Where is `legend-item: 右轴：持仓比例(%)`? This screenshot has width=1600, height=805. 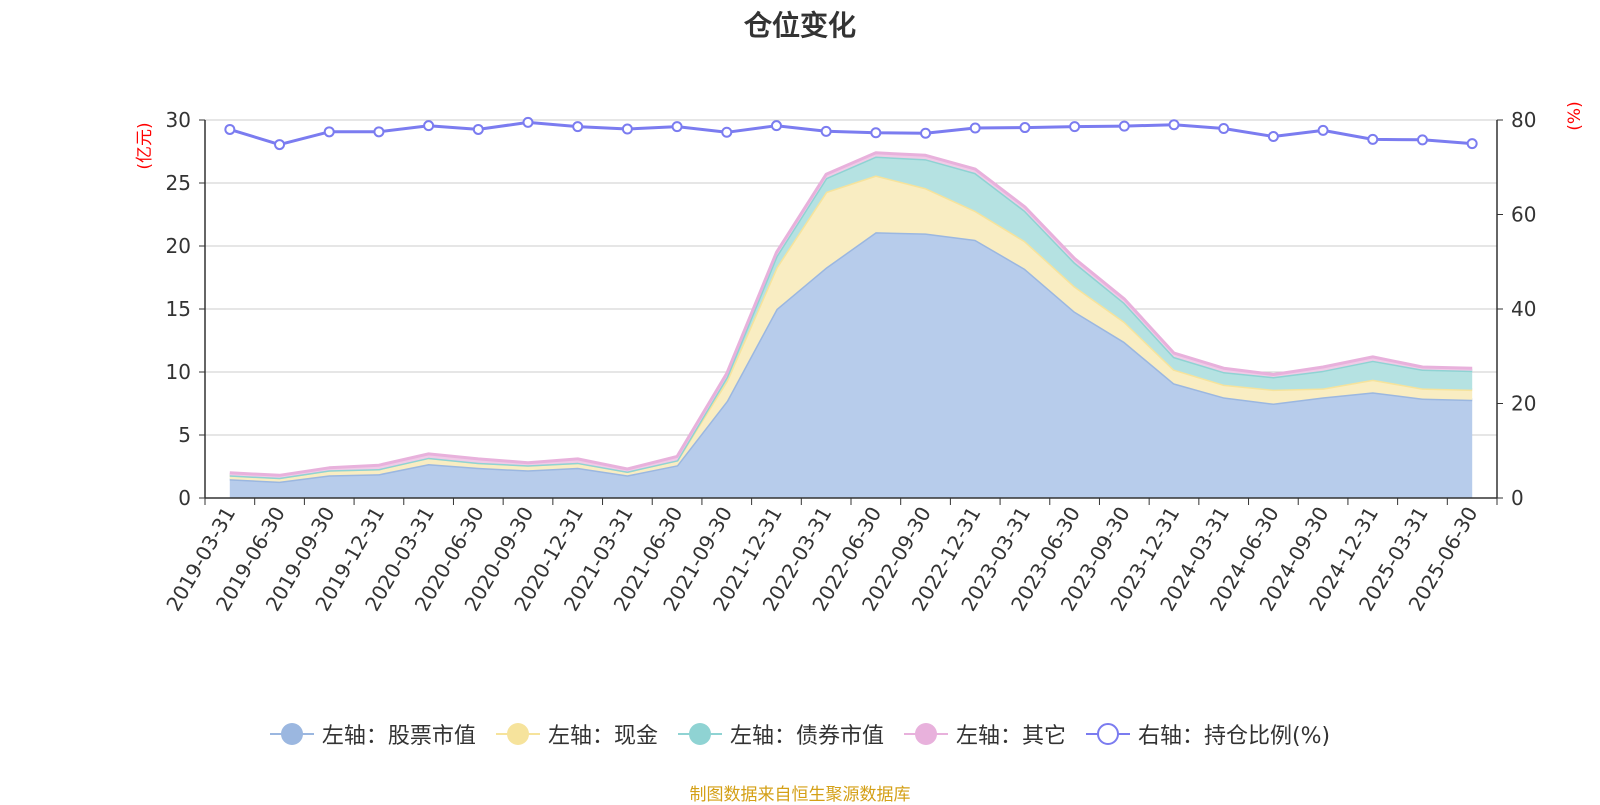
legend-item: 右轴：持仓比例(%) is located at coordinates (1208, 734).